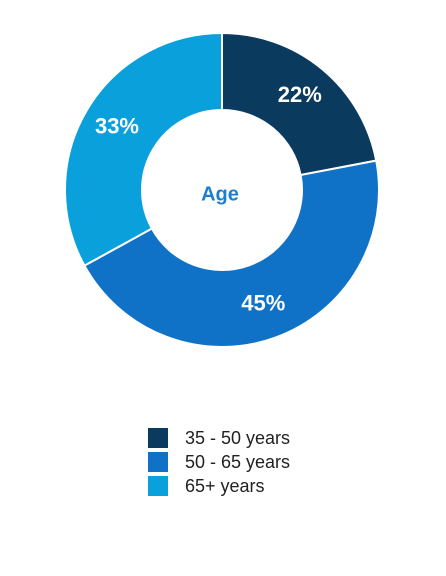 This screenshot has height=576, width=446. Describe the element at coordinates (263, 303) in the screenshot. I see `value-label: 45%` at that location.